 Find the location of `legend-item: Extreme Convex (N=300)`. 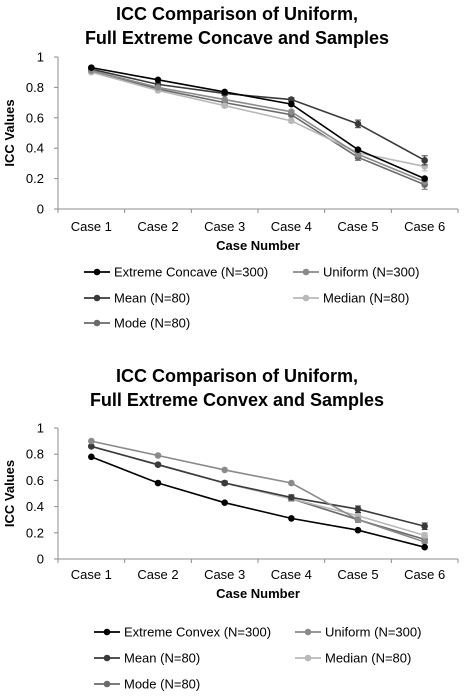

legend-item: Extreme Convex (N=300) is located at coordinates (182, 632).